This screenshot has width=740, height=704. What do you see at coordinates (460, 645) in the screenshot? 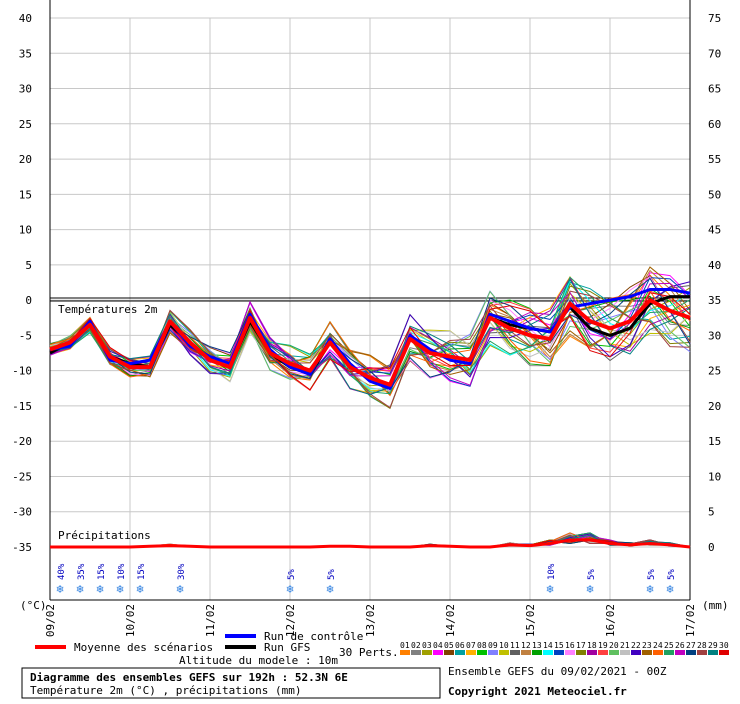
I see `perturbation-id-label: 06` at bounding box center [460, 645].